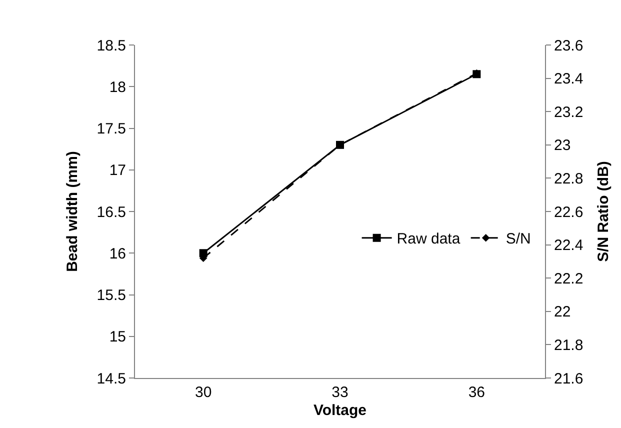 The image size is (621, 428). Describe the element at coordinates (569, 379) in the screenshot. I see `y2-tick-label: 21.6` at that location.